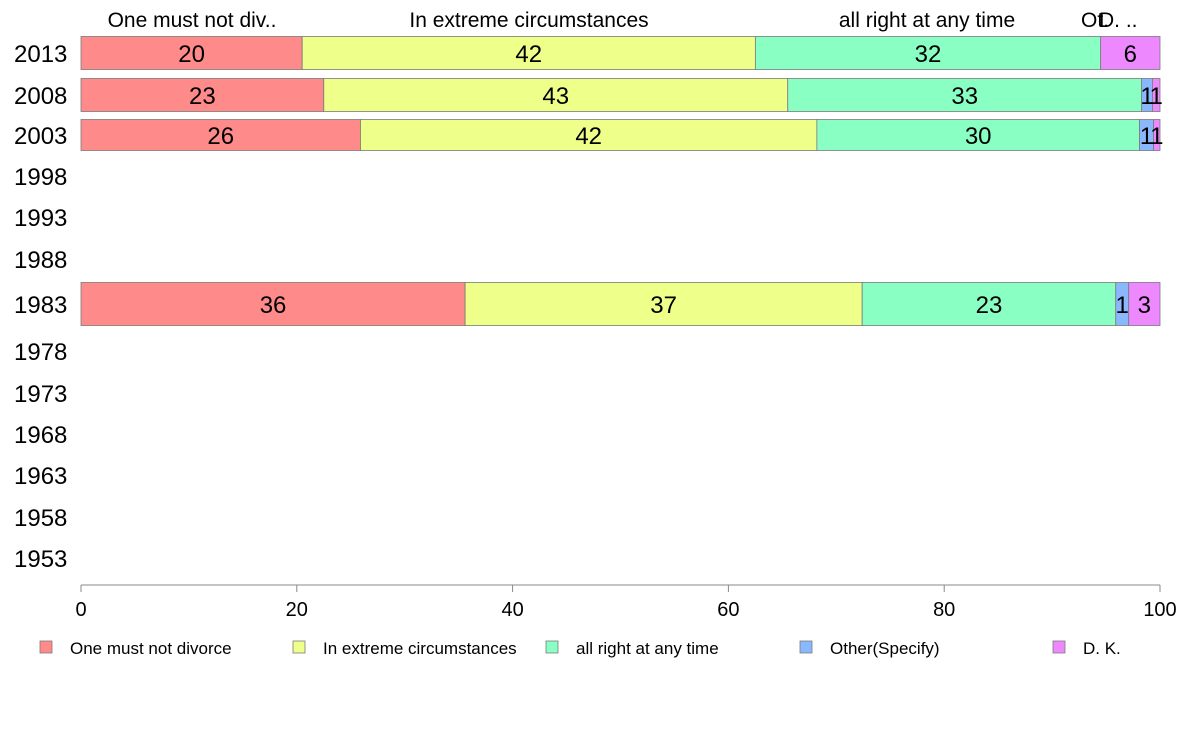  I want to click on year-label: 1968, so click(40, 435).